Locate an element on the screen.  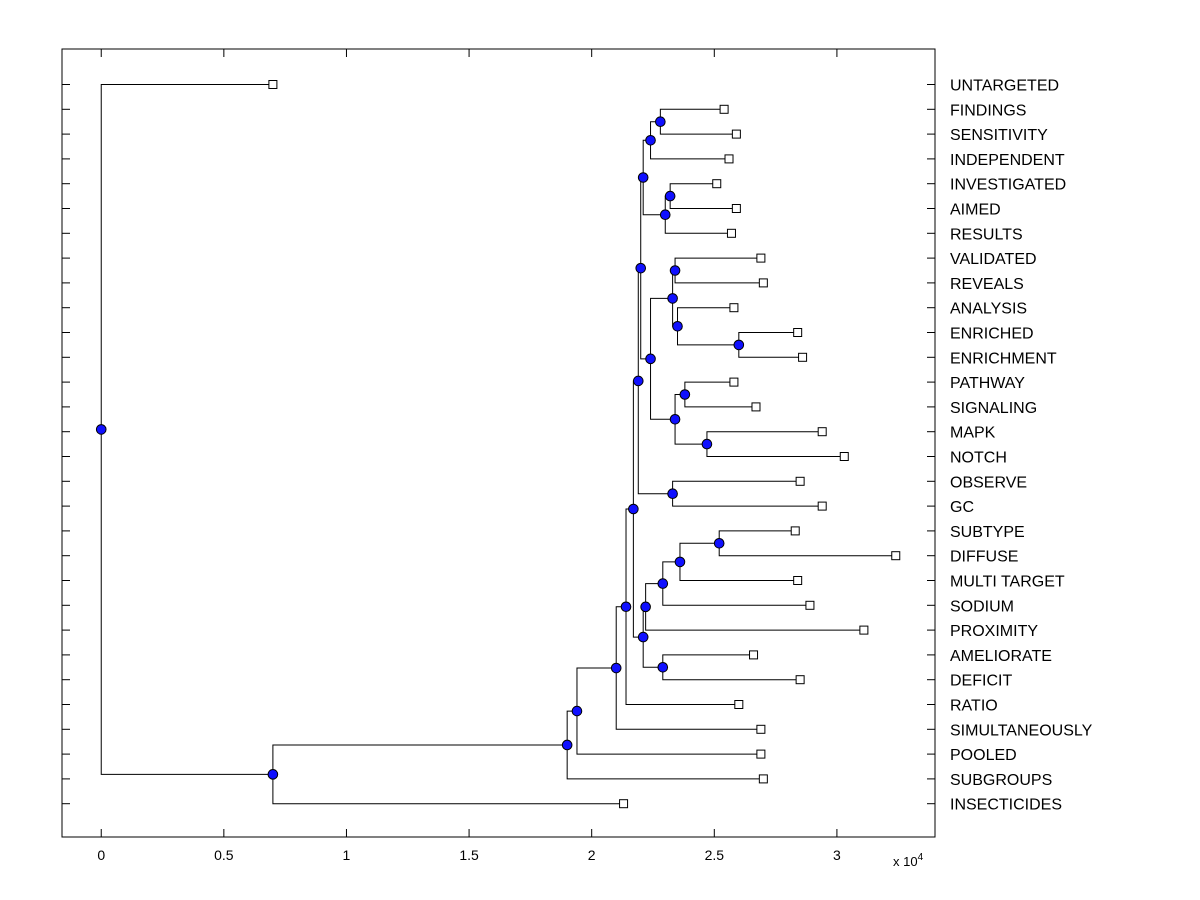
link-n25 is located at coordinates (688, 668).